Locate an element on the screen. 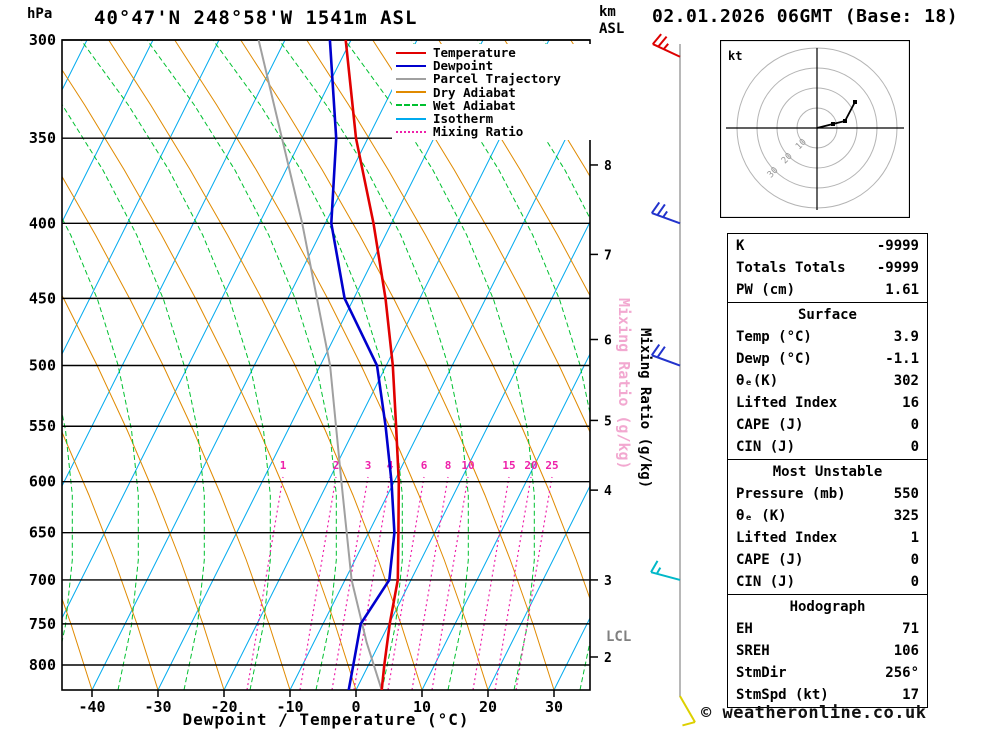 Image resolution: width=1000 pixels, height=733 pixels. stat-row: Pressure (mb) 550 is located at coordinates (827, 494).